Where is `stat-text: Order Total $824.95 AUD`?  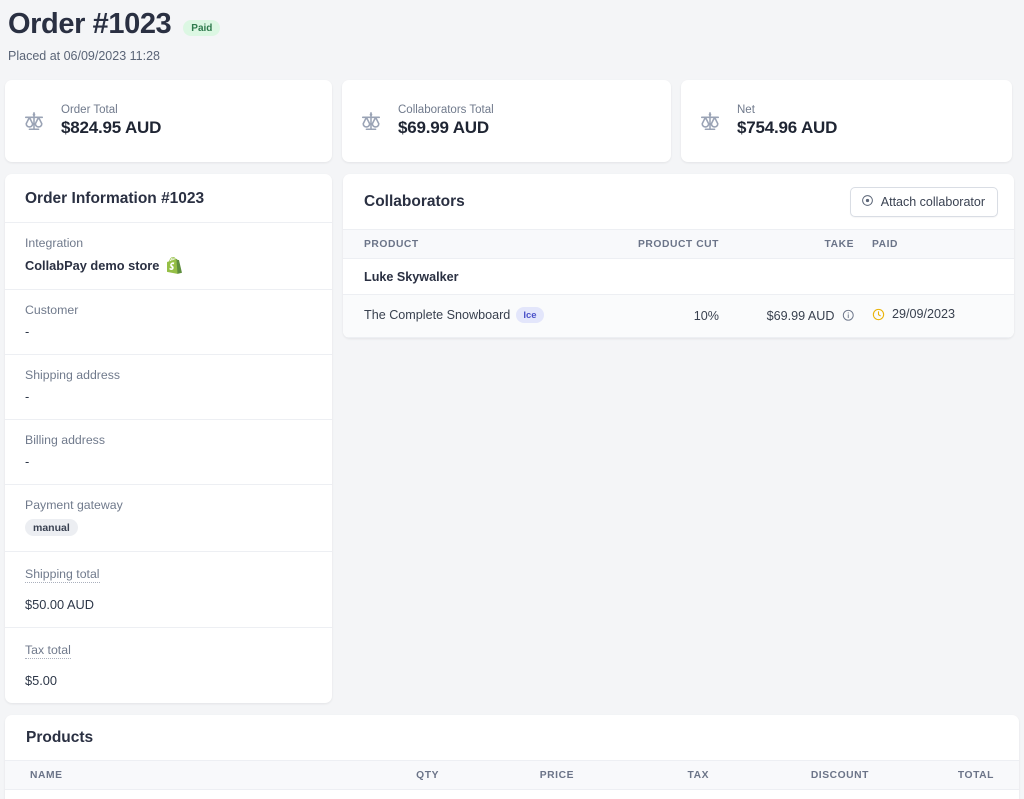
stat-text: Order Total $824.95 AUD is located at coordinates (111, 121).